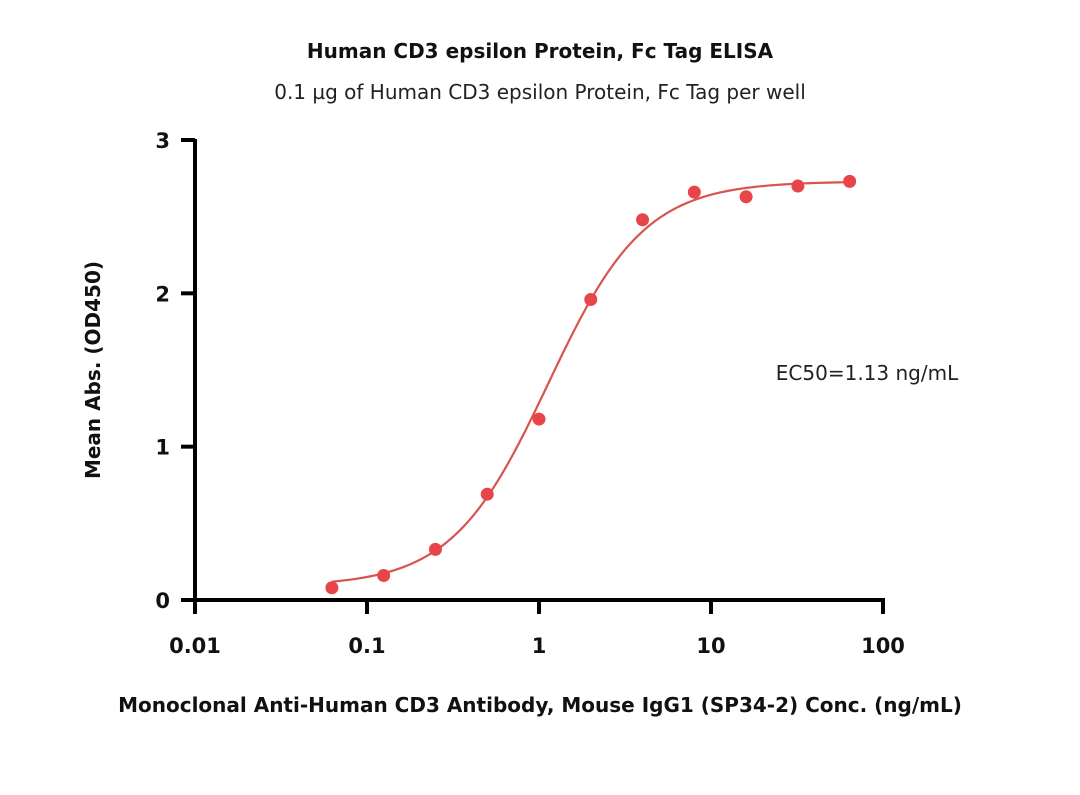 Image resolution: width=1080 pixels, height=795 pixels. What do you see at coordinates (883, 646) in the screenshot?
I see `x-tick-label: 100` at bounding box center [883, 646].